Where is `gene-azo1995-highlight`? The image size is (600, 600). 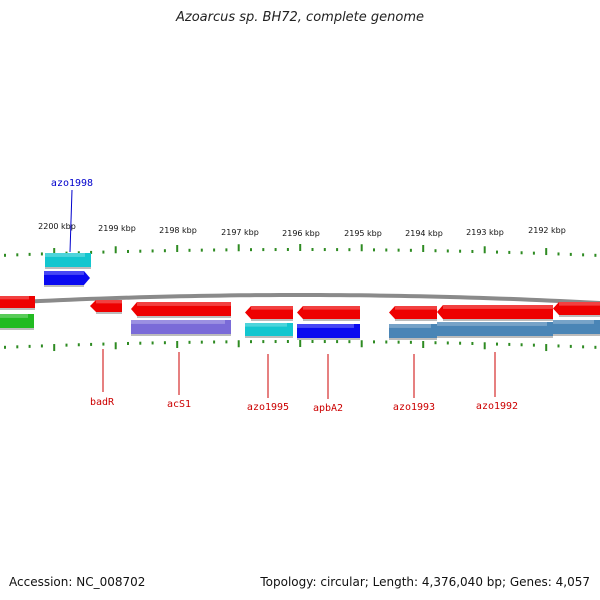 gene-azo1995-highlight is located at coordinates (272, 308).